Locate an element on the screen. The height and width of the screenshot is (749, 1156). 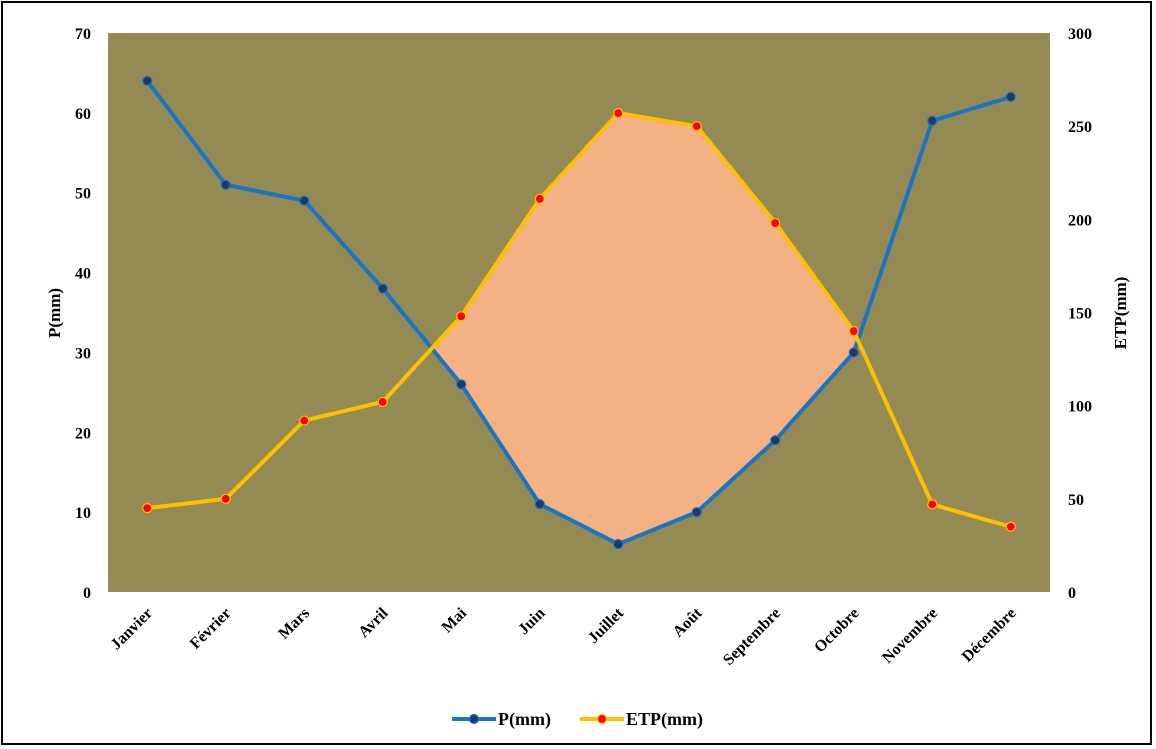
left-tick-label: 60 is located at coordinates (83, 114).